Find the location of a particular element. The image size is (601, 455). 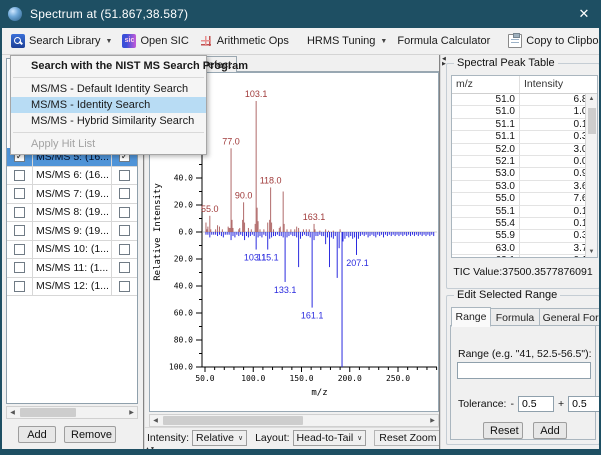

reset-zoom-button: Reset Zoom ▾ is located at coordinates (406, 438).